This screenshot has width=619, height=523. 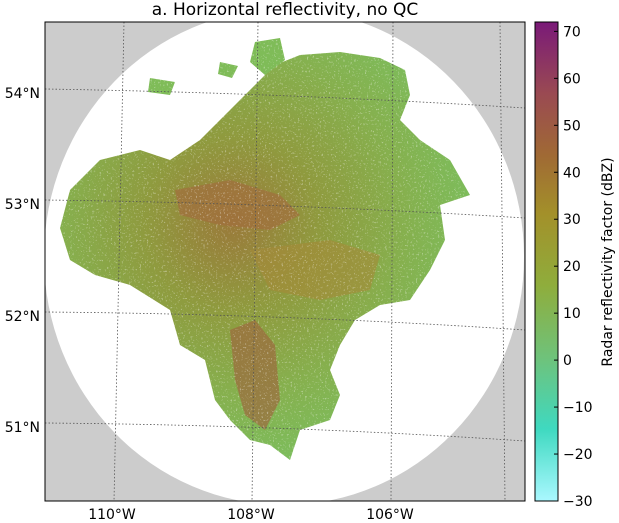 What do you see at coordinates (572, 173) in the screenshot?
I see `colorbar-tick-label: 40` at bounding box center [572, 173].